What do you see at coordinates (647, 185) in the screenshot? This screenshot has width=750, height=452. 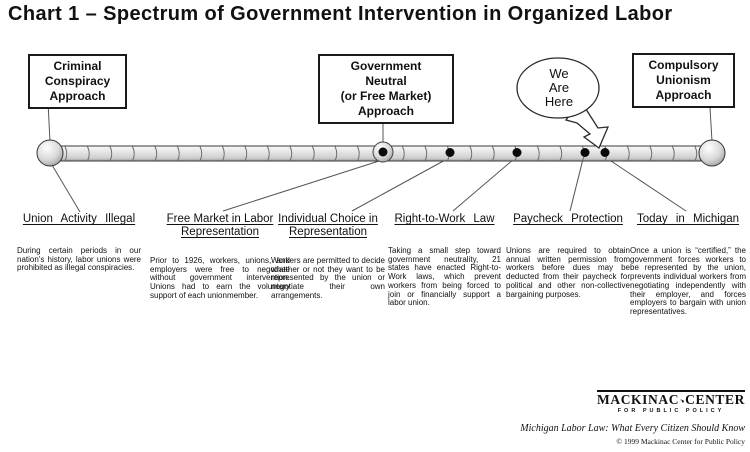 I see `connector-today-michigan` at bounding box center [647, 185].